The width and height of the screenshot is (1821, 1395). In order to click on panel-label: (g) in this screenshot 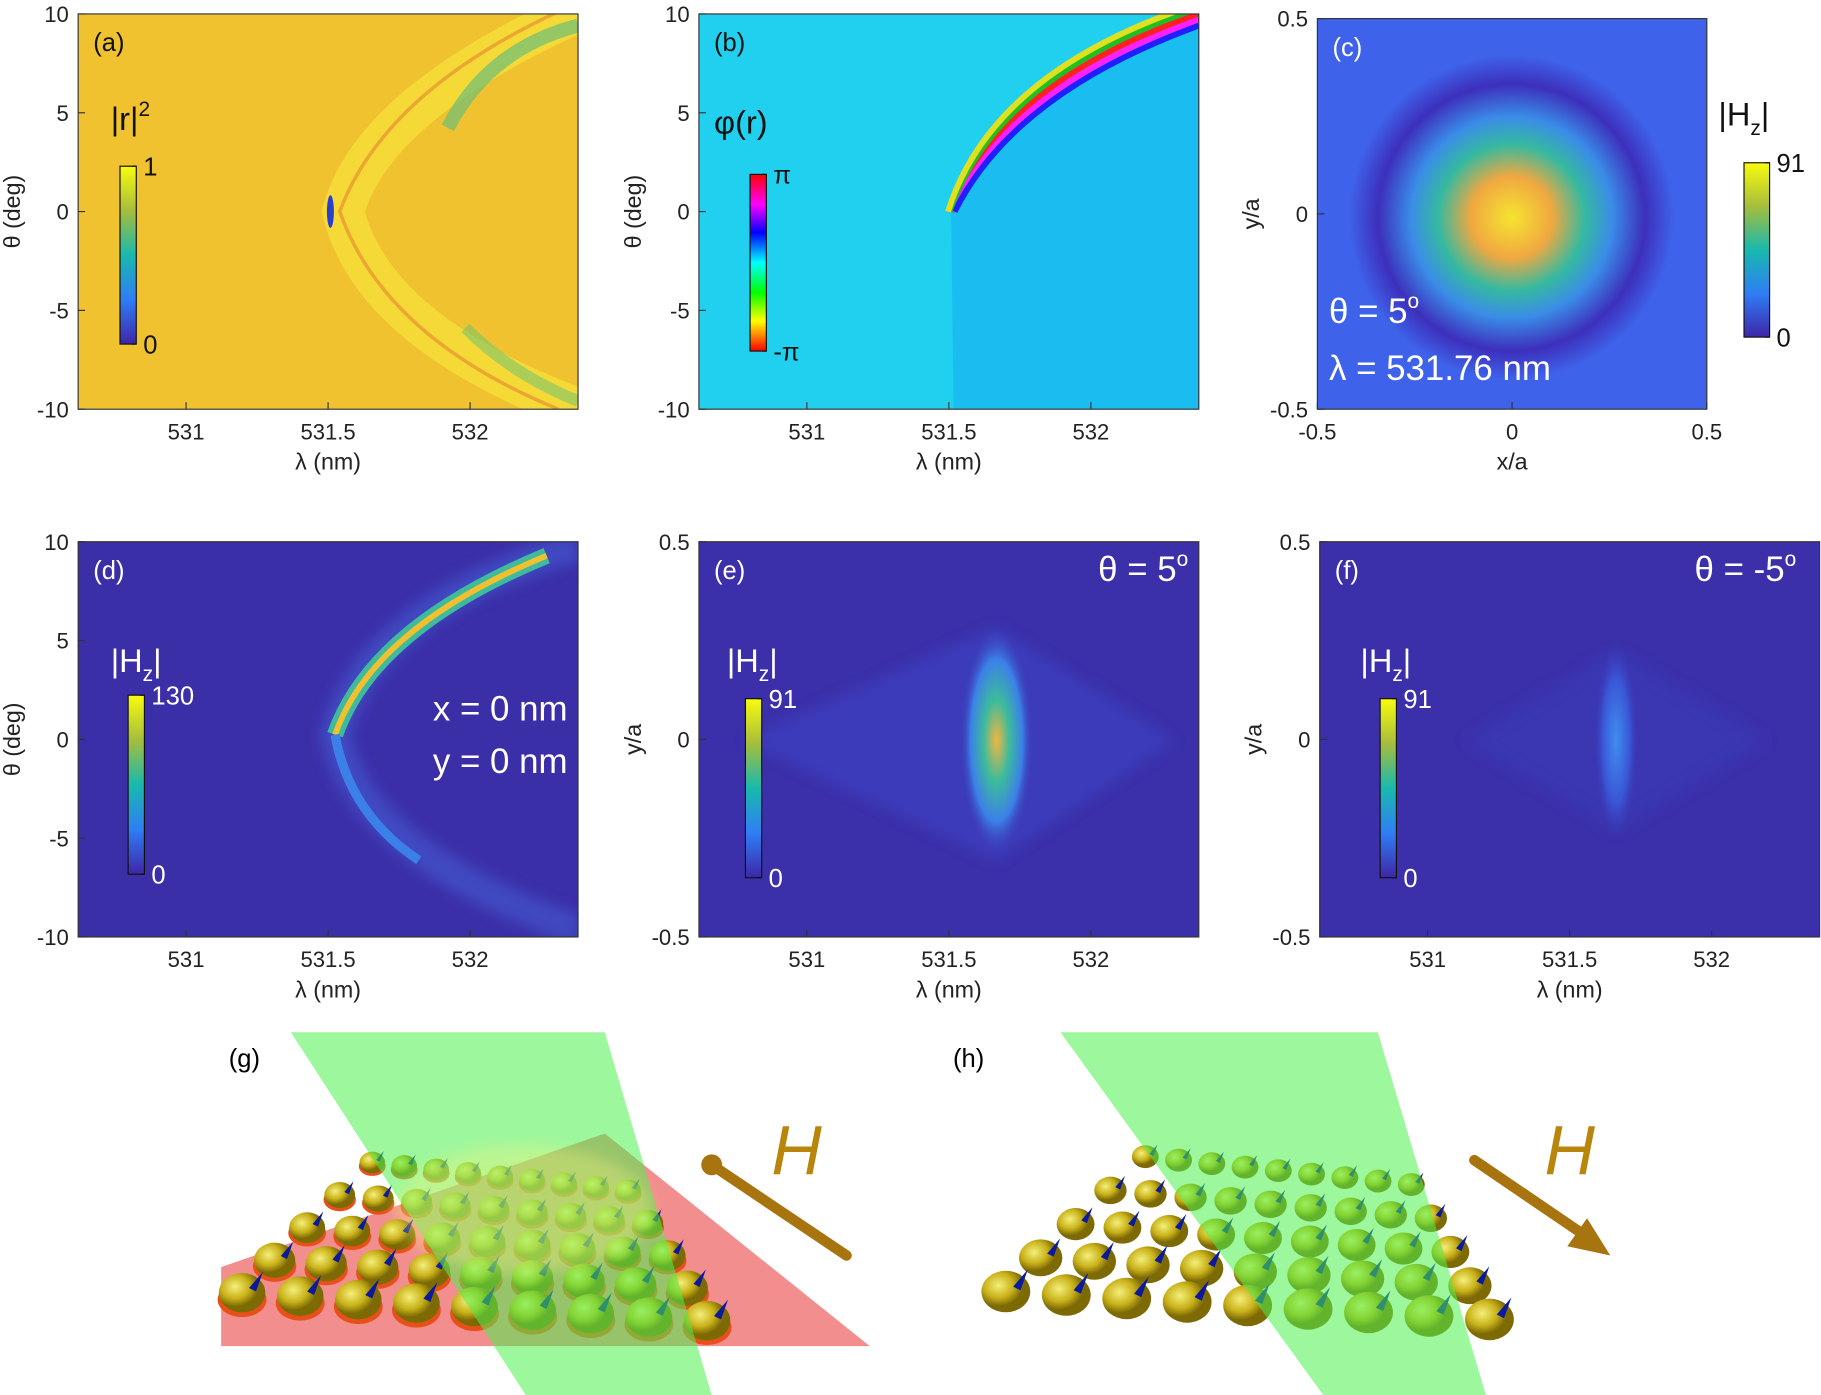, I will do `click(244, 1059)`.